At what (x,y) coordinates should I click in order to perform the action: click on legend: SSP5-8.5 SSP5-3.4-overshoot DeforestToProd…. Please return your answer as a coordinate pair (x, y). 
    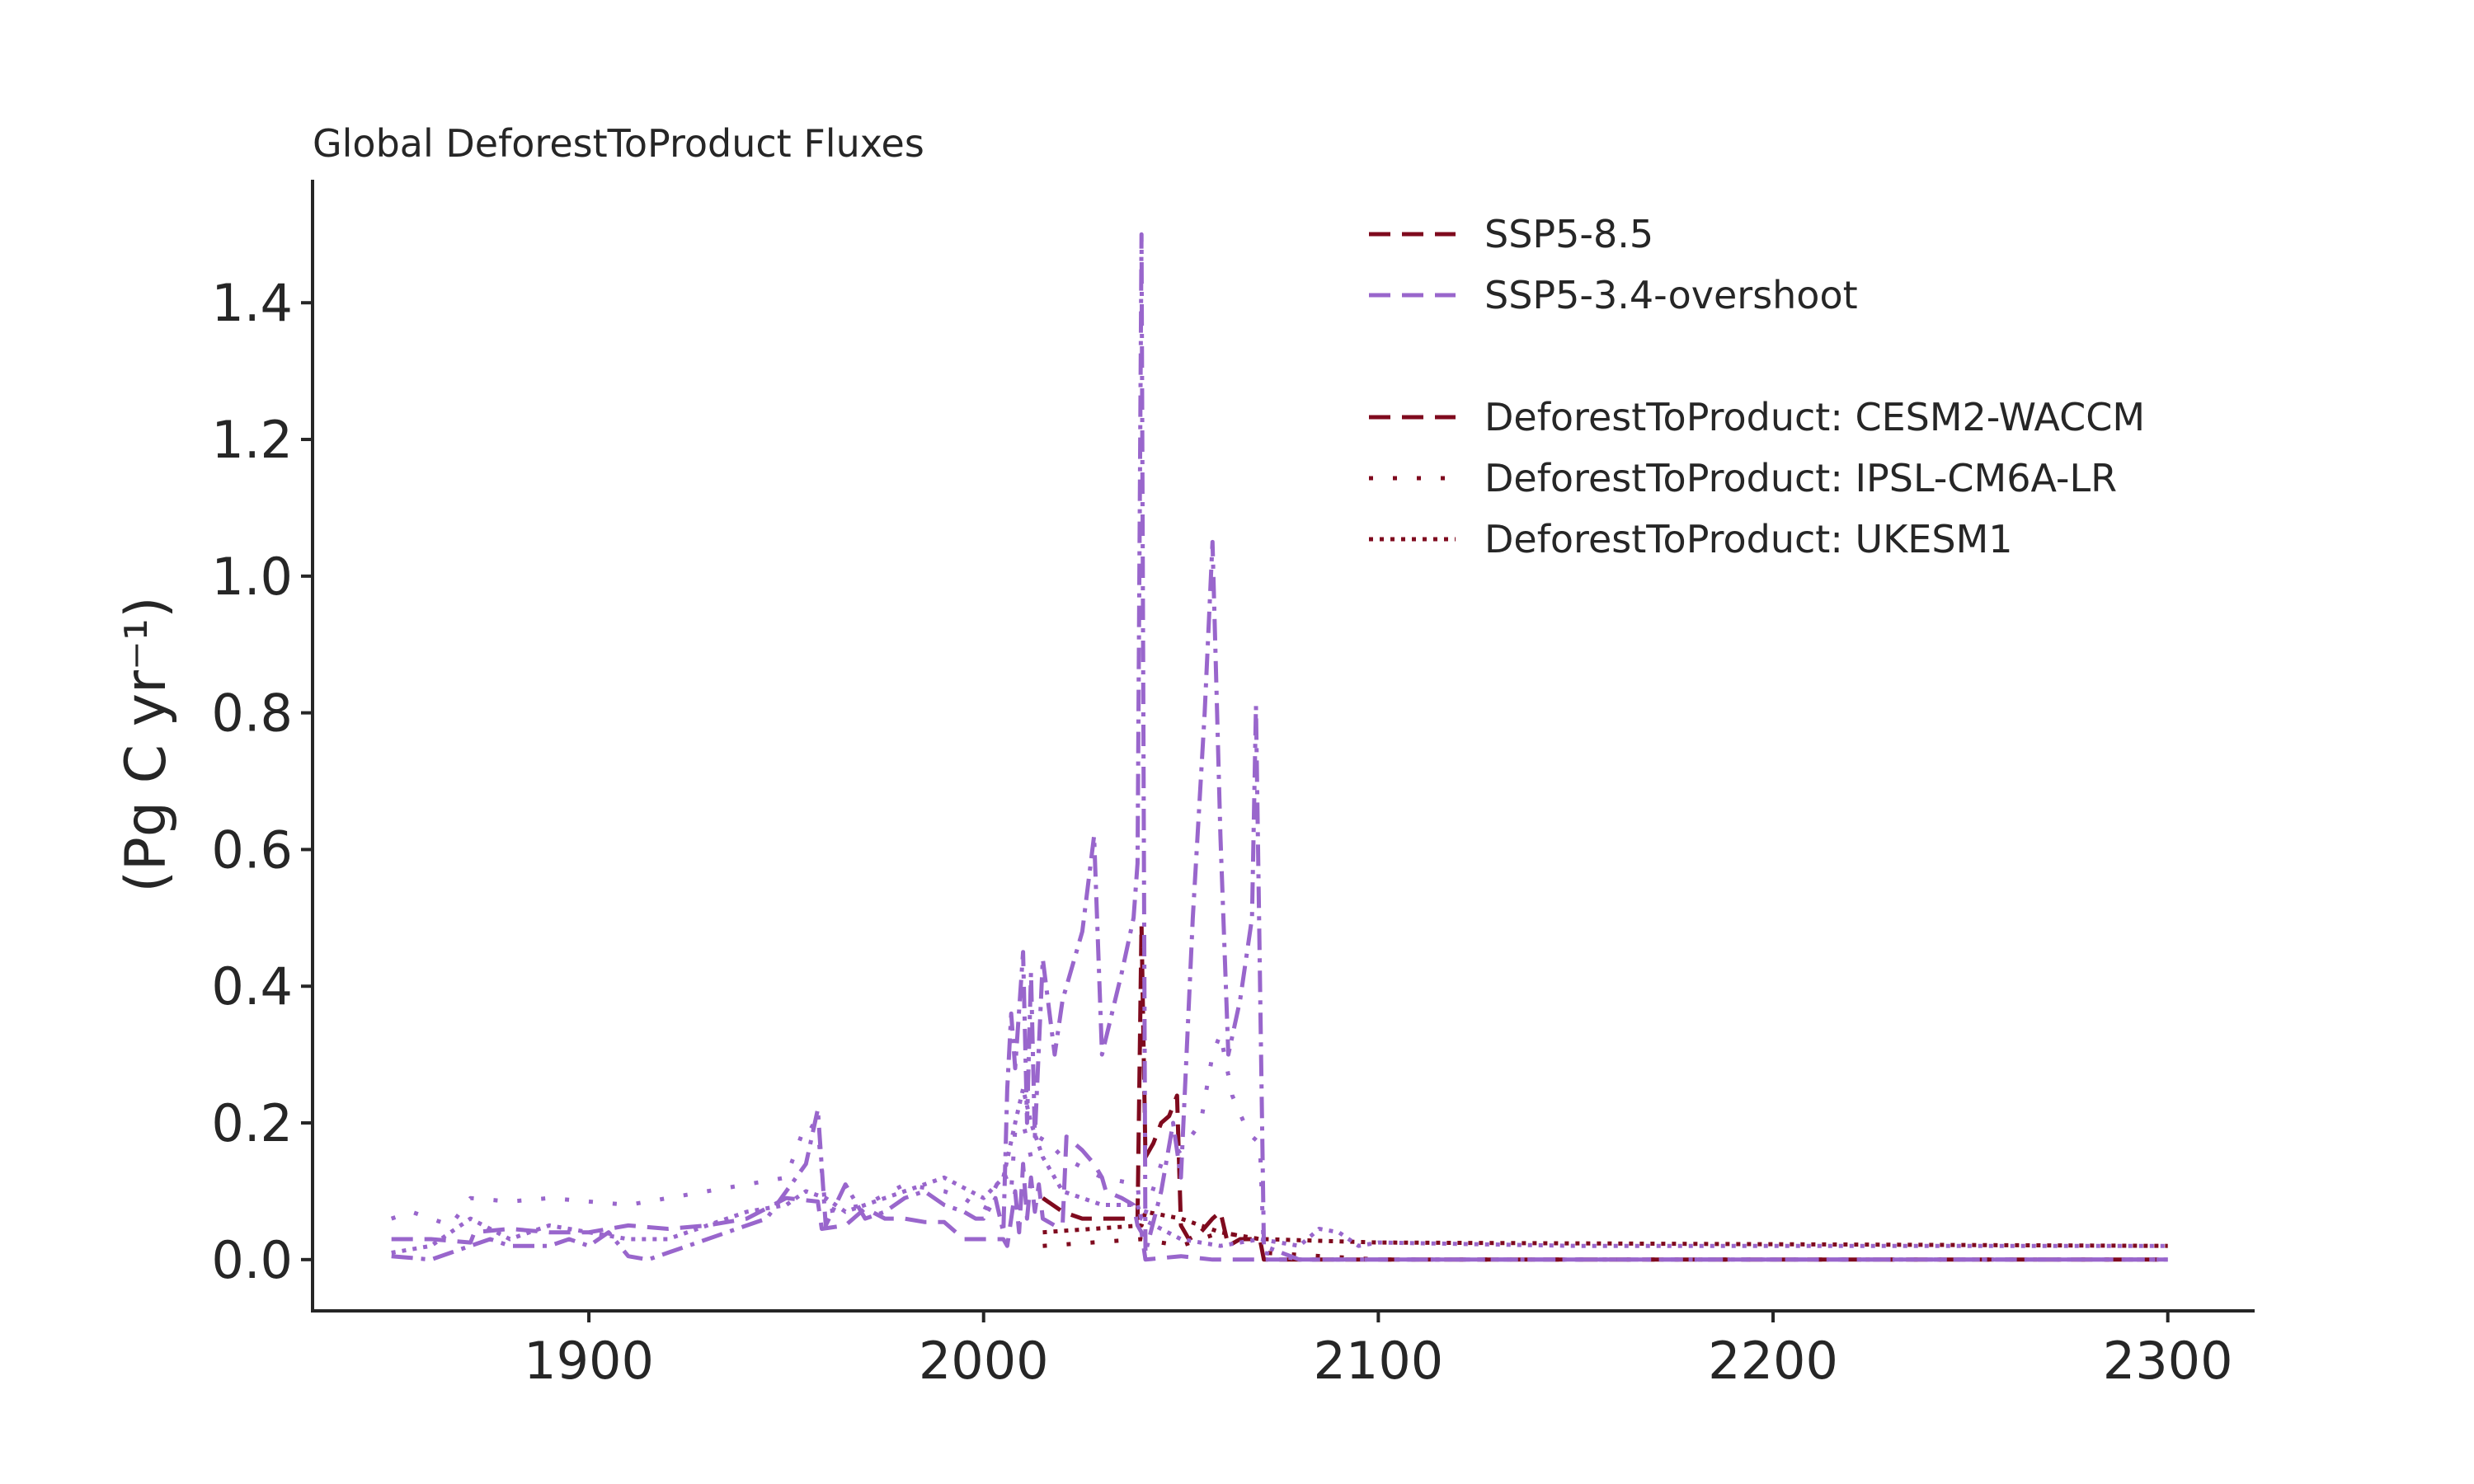
    Looking at the image, I should click on (1757, 386).